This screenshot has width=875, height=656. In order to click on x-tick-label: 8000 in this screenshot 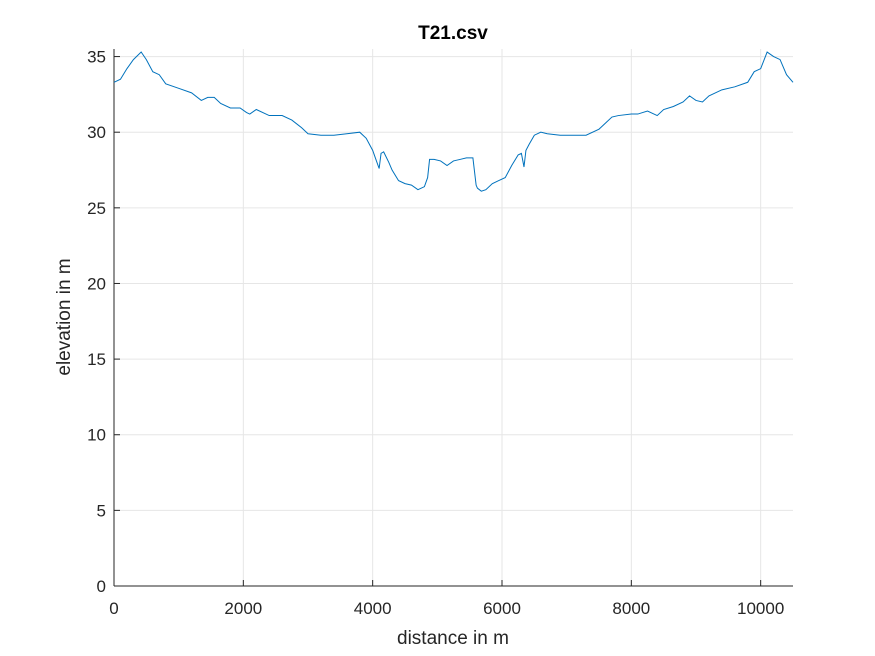, I will do `click(631, 608)`.